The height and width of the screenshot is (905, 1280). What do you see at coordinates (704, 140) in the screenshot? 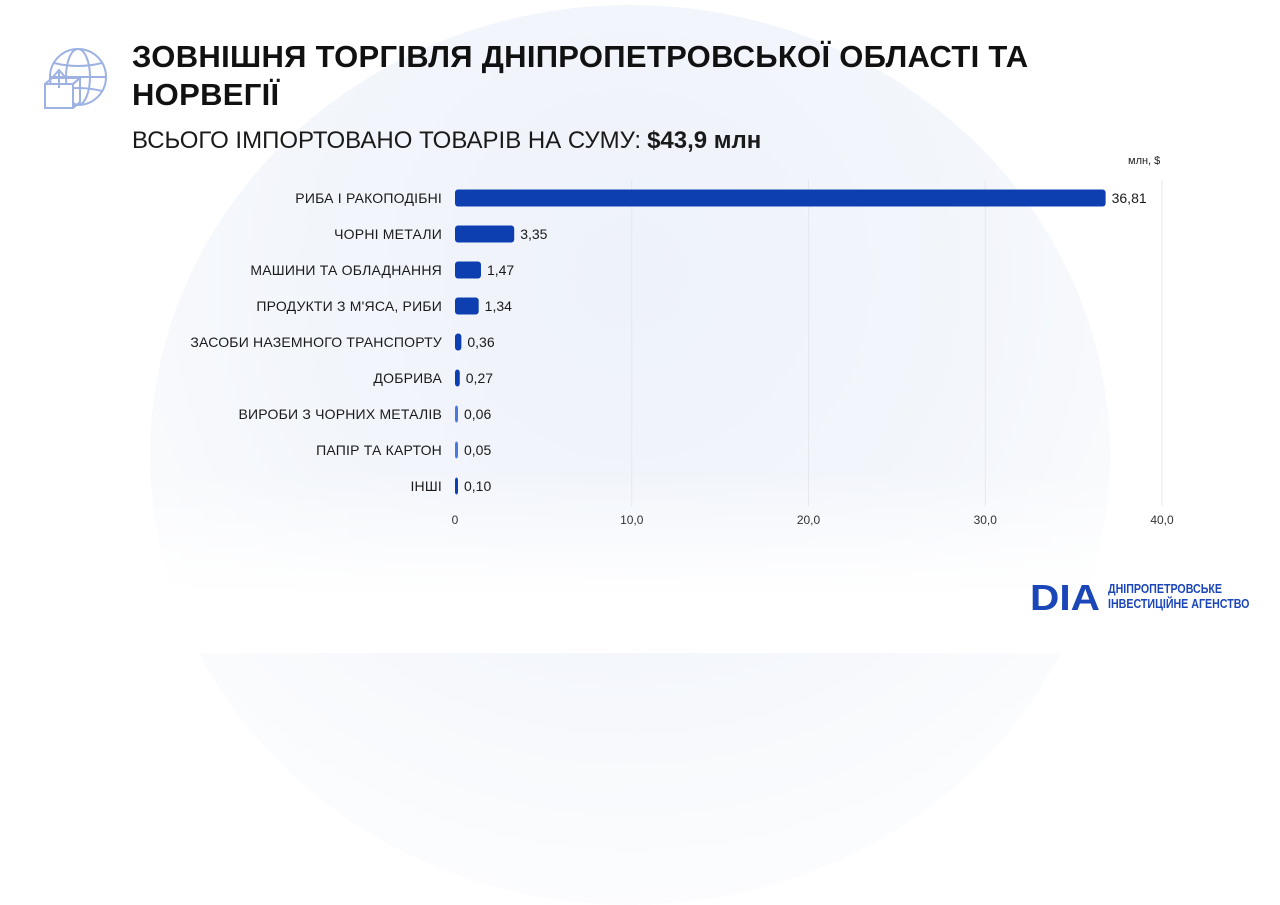
I see `subtitle-total: $43,9 млн` at bounding box center [704, 140].